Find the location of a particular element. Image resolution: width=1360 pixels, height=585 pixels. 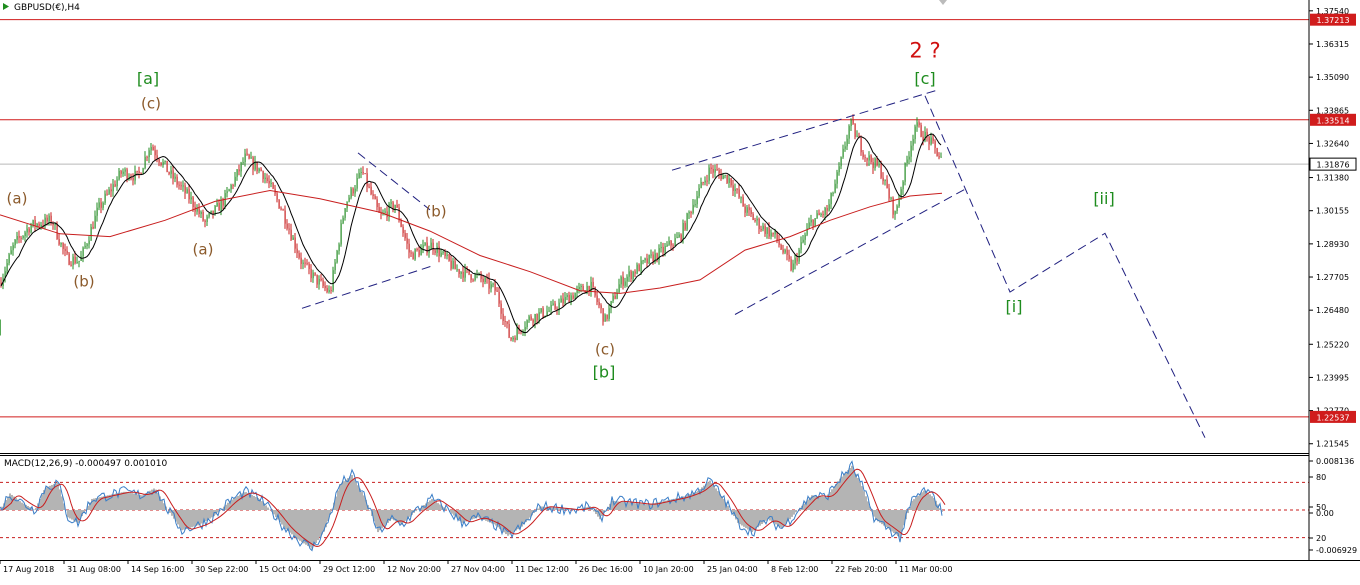

x-tick-label-7: 27 Nov 04:00 is located at coordinates (478, 569).